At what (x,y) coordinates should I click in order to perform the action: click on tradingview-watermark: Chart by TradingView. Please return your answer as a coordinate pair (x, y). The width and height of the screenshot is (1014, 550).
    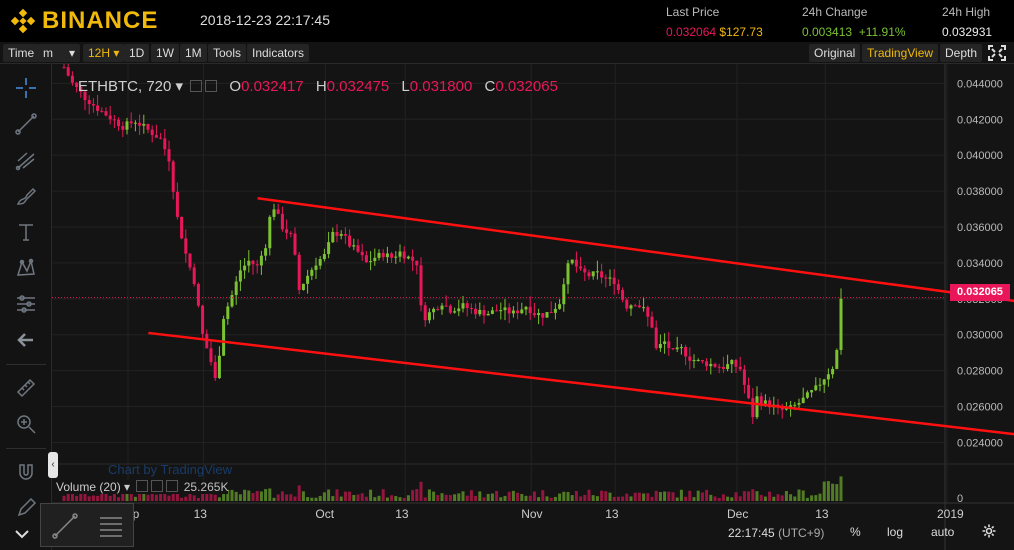
    Looking at the image, I should click on (170, 469).